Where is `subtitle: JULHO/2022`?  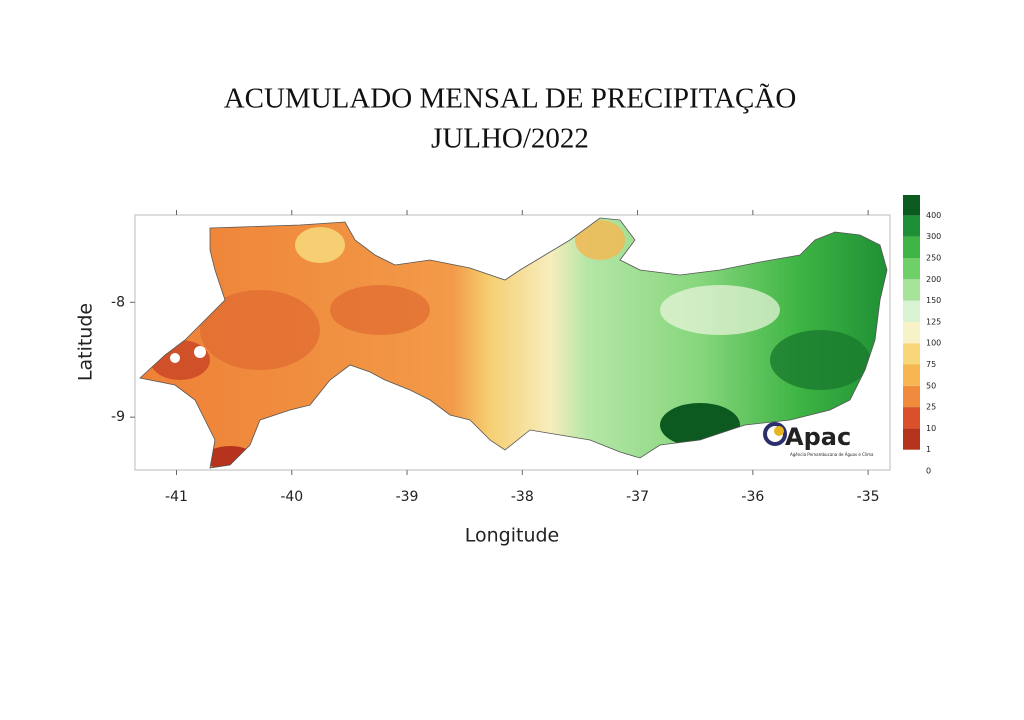 subtitle: JULHO/2022 is located at coordinates (510, 139).